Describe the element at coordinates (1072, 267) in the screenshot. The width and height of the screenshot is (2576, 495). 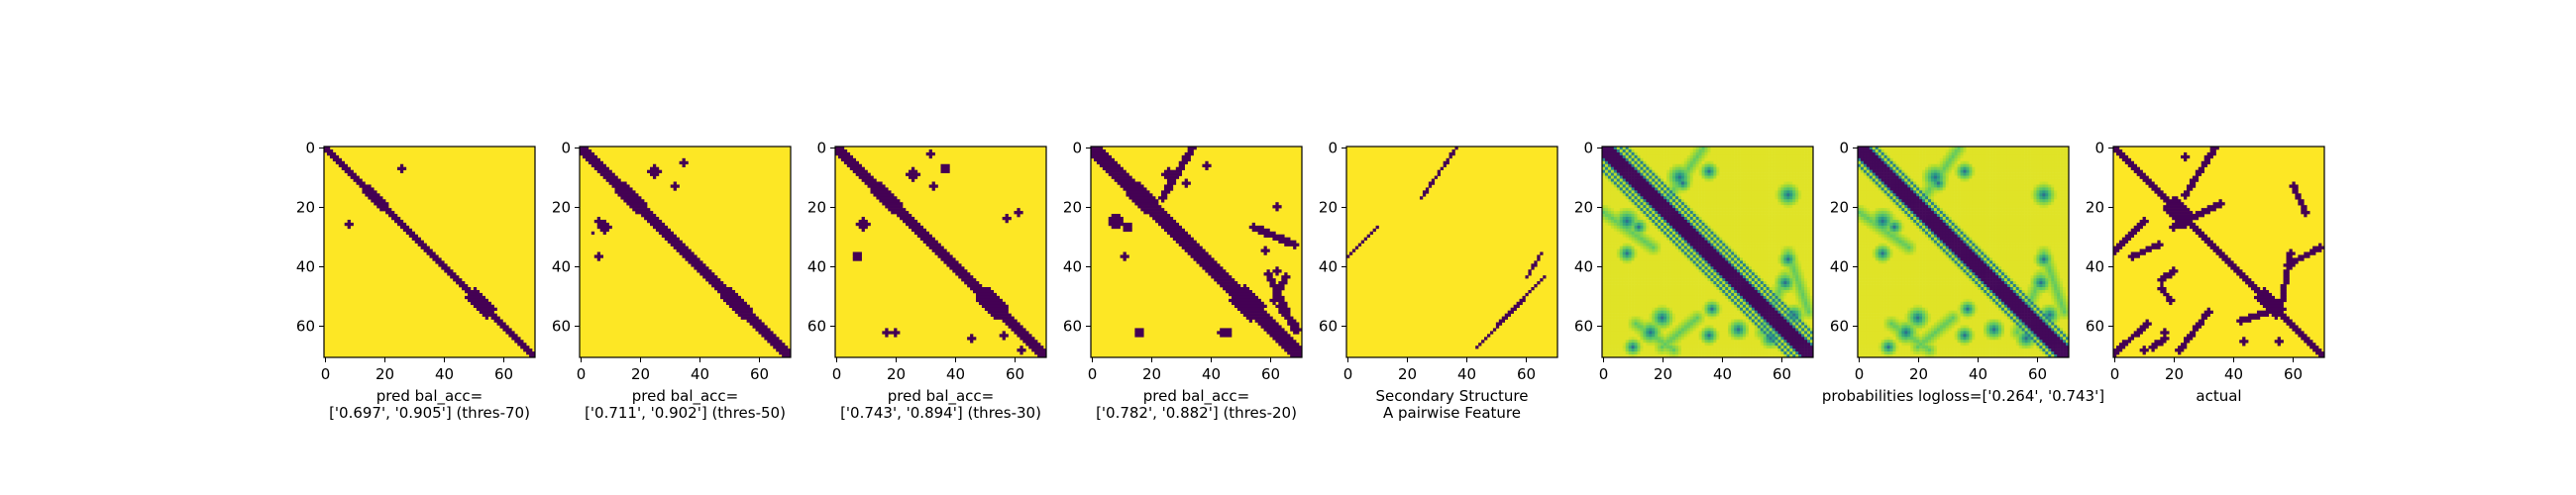
I see `y-tick-label: 40` at that location.